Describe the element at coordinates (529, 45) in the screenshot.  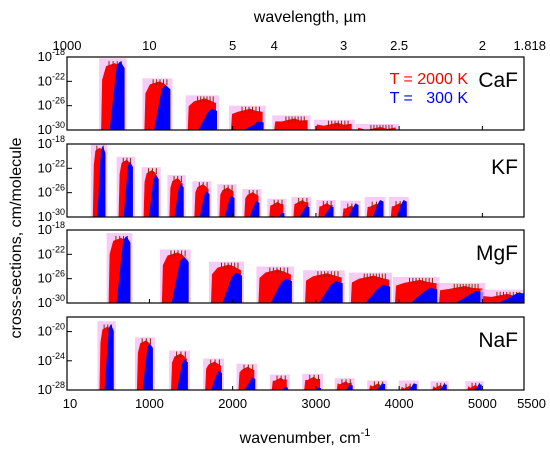
I see `top-tick-label: 1.818` at that location.